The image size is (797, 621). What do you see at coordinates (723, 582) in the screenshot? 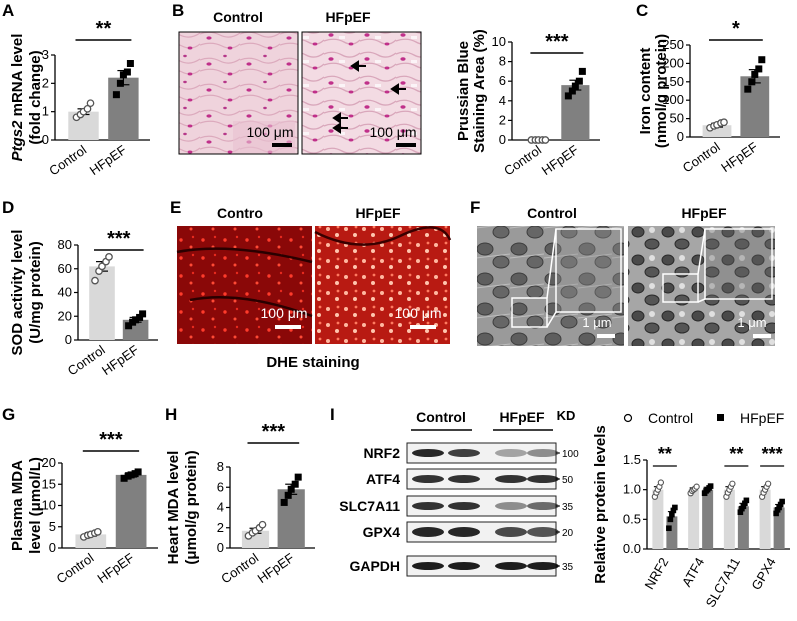
I see `category-label: SLC7A11` at bounding box center [723, 582].